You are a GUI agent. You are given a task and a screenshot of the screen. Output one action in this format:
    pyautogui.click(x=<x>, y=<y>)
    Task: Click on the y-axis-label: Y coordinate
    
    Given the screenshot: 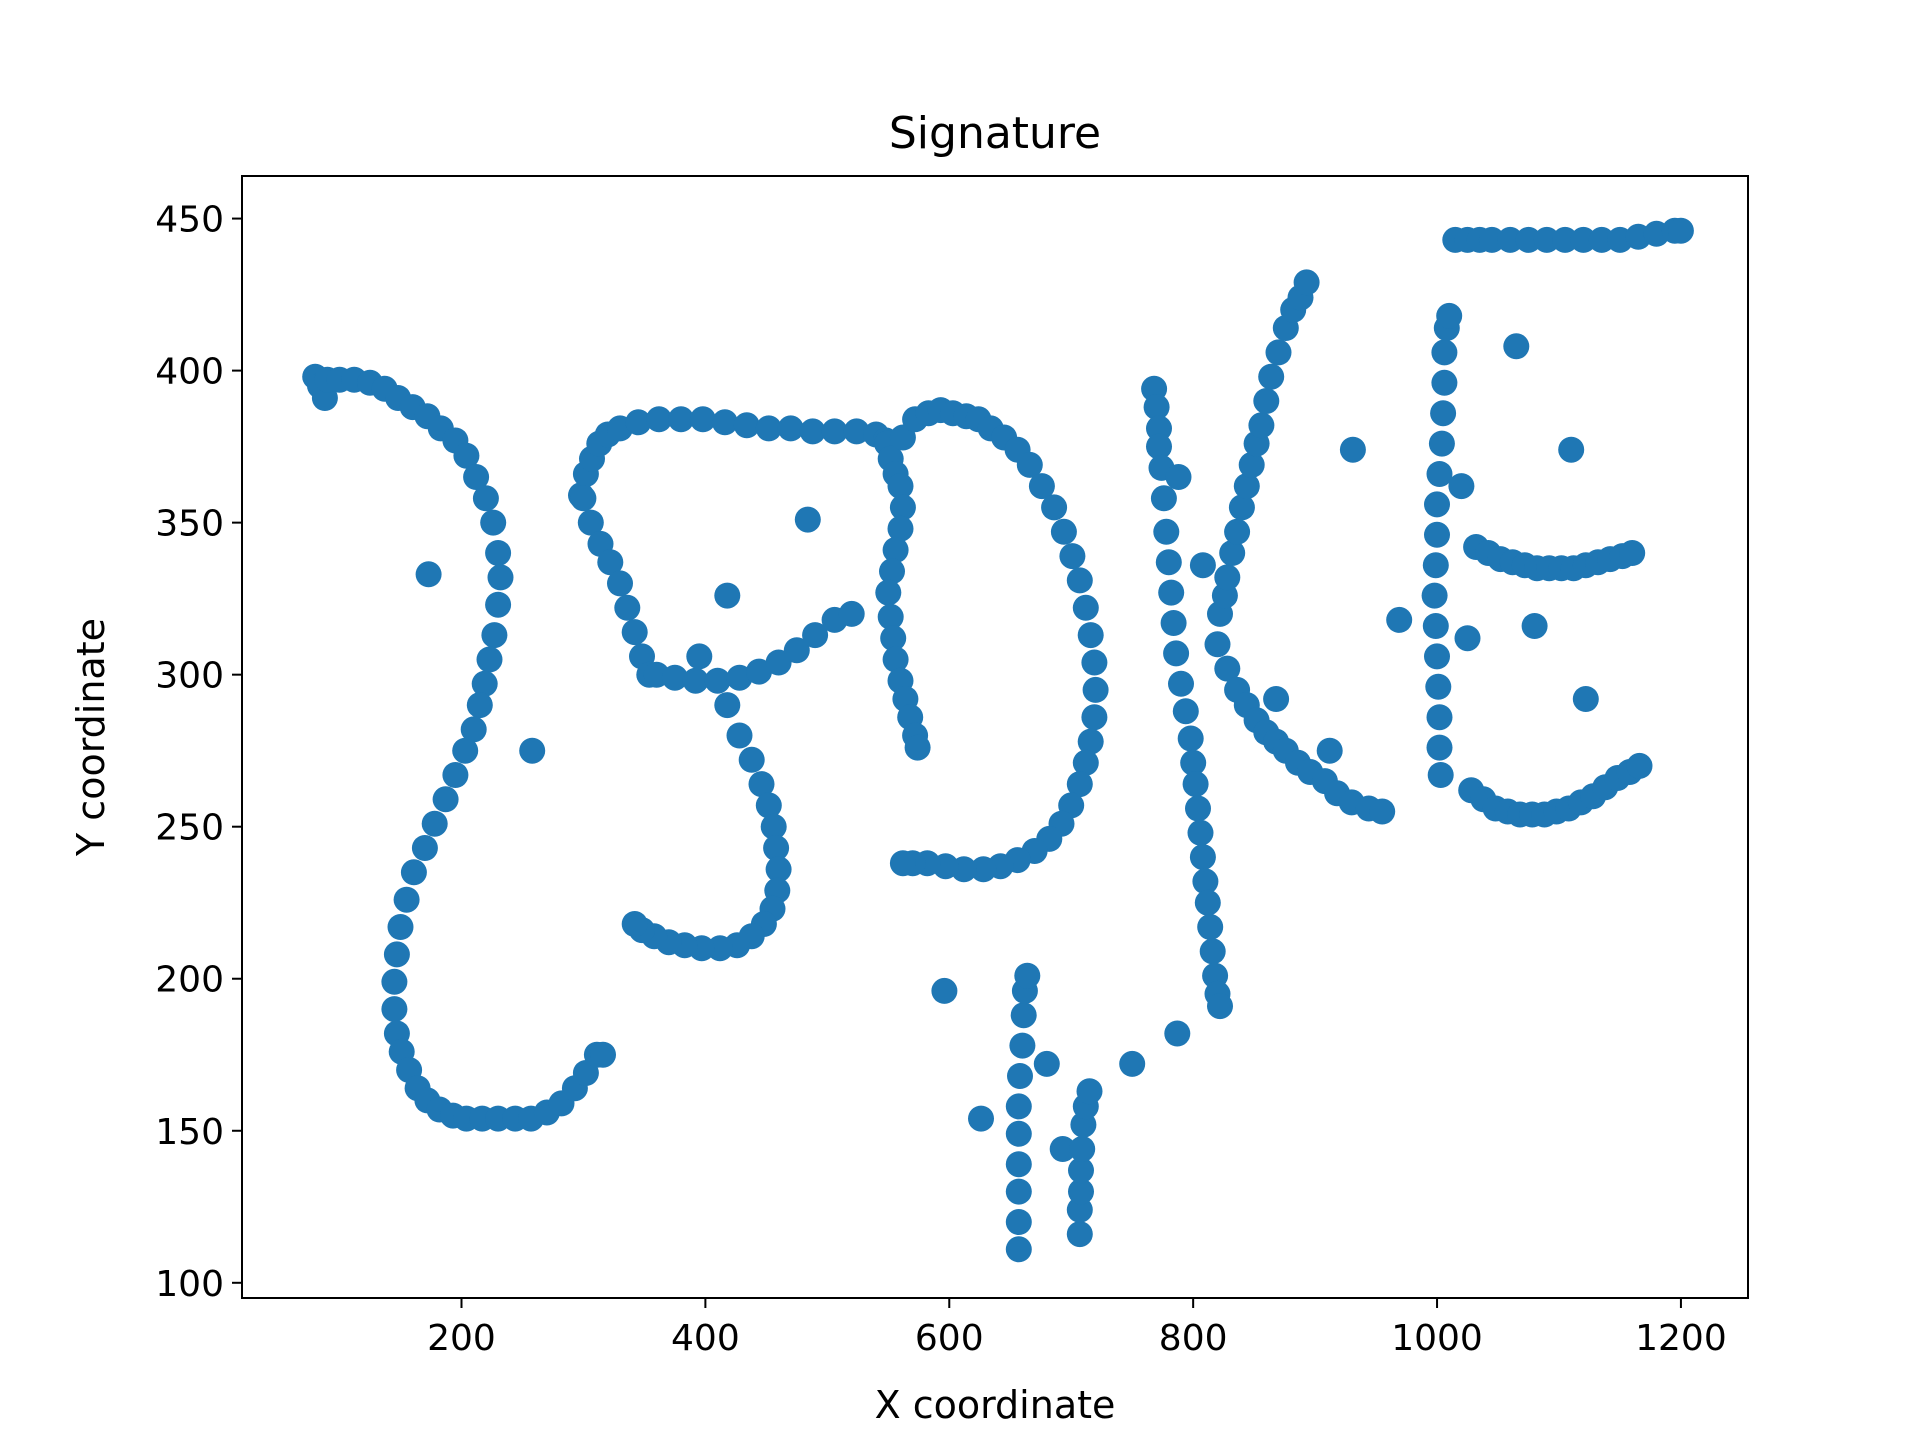 What is the action you would take?
    pyautogui.click(x=91, y=737)
    